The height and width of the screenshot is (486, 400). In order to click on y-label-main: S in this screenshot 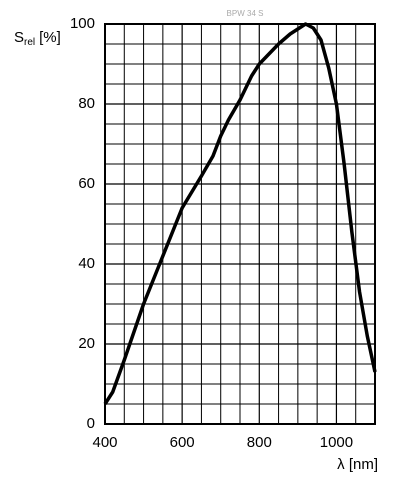, I will do `click(19, 37)`.